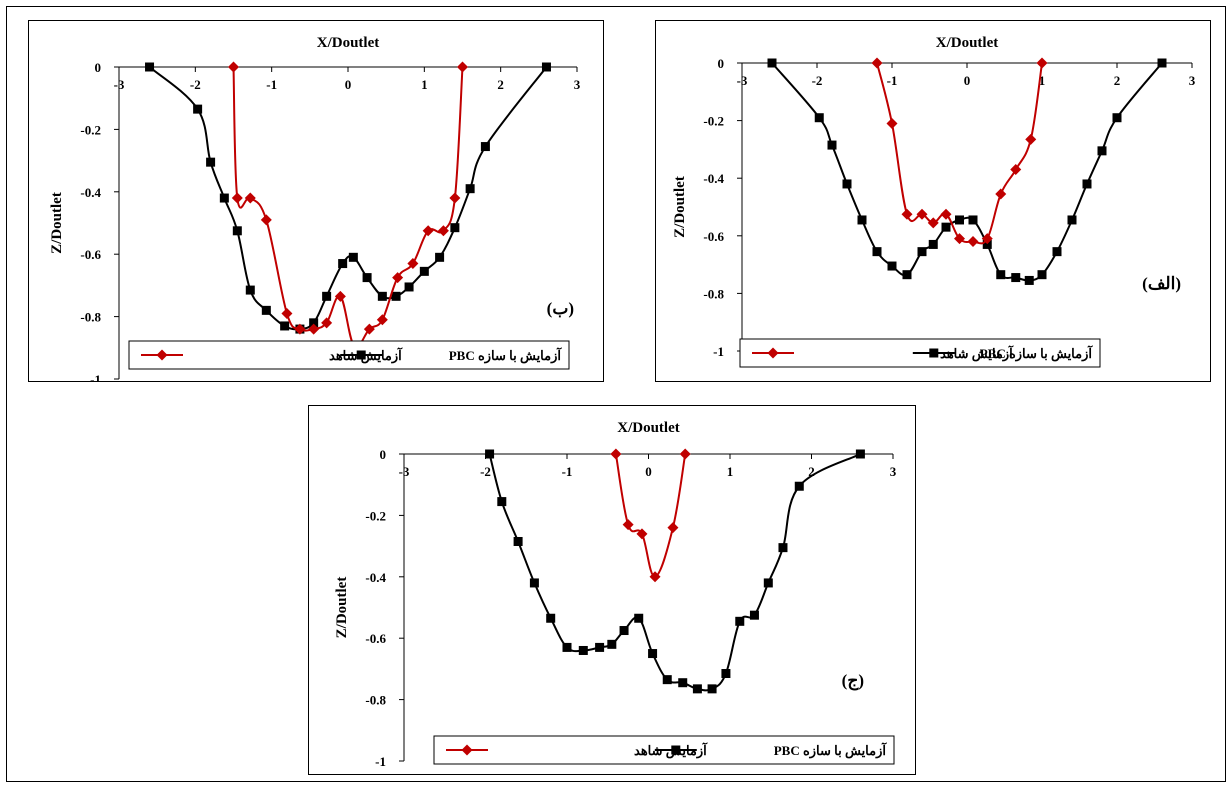  I want to click on series-line-control, so click(348, 207).